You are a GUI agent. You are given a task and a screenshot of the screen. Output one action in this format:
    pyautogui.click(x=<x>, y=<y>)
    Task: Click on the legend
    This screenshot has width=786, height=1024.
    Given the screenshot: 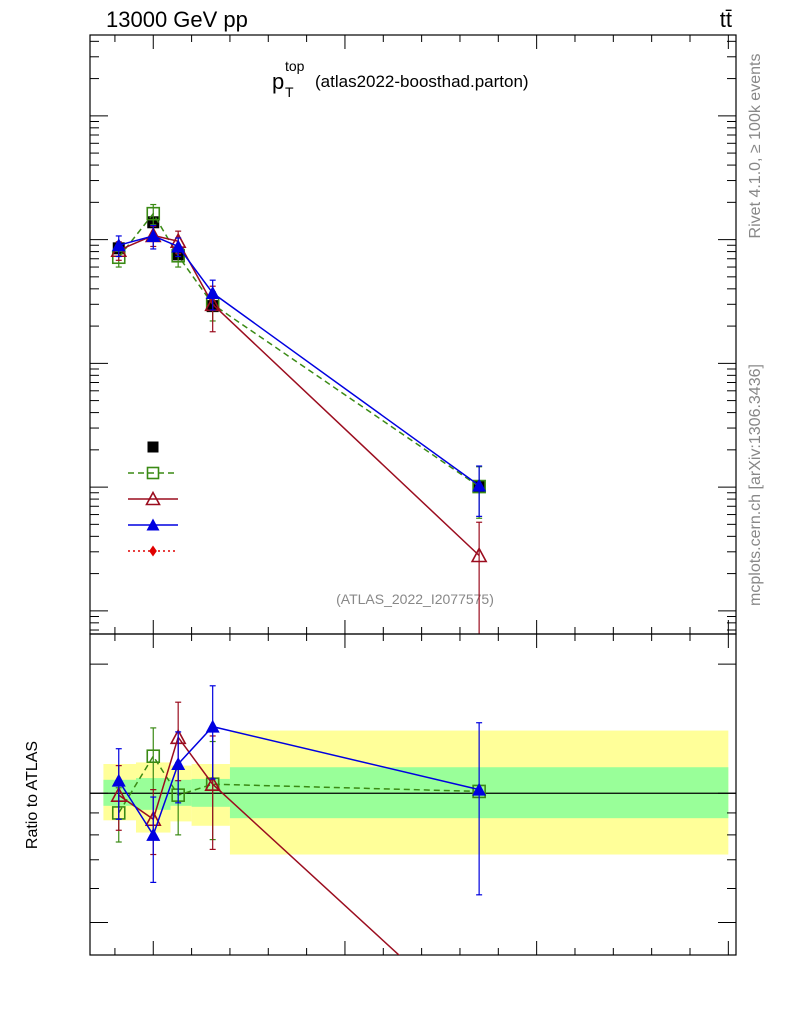 What is the action you would take?
    pyautogui.click(x=153, y=499)
    